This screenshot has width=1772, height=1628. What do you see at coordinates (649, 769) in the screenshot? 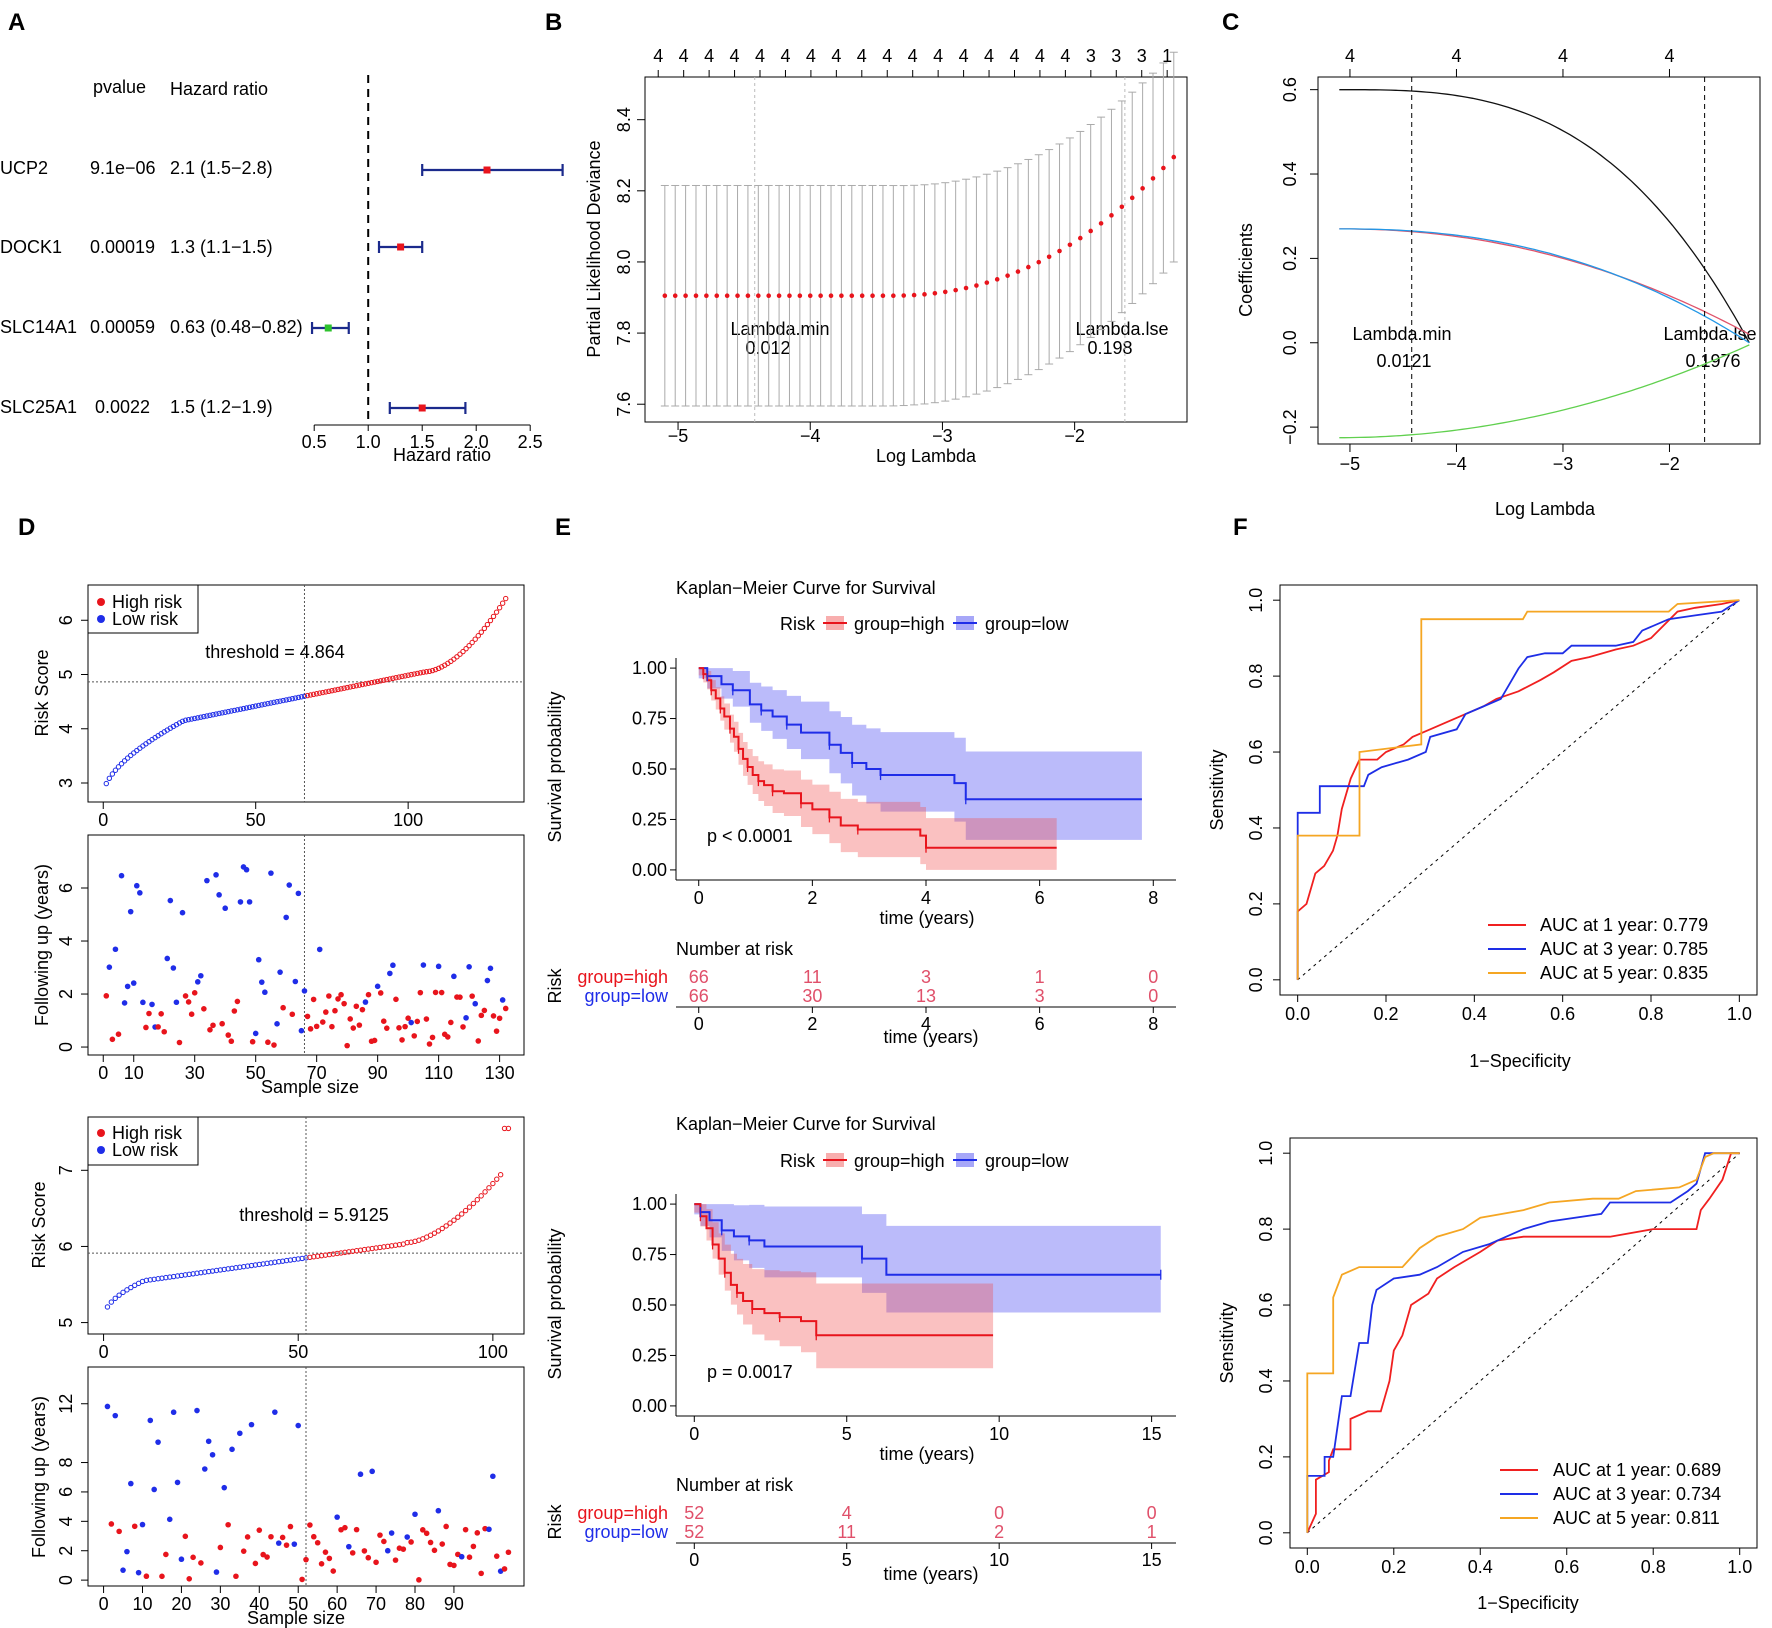
I see `e1-y-tick-label: 0.50` at bounding box center [649, 769].